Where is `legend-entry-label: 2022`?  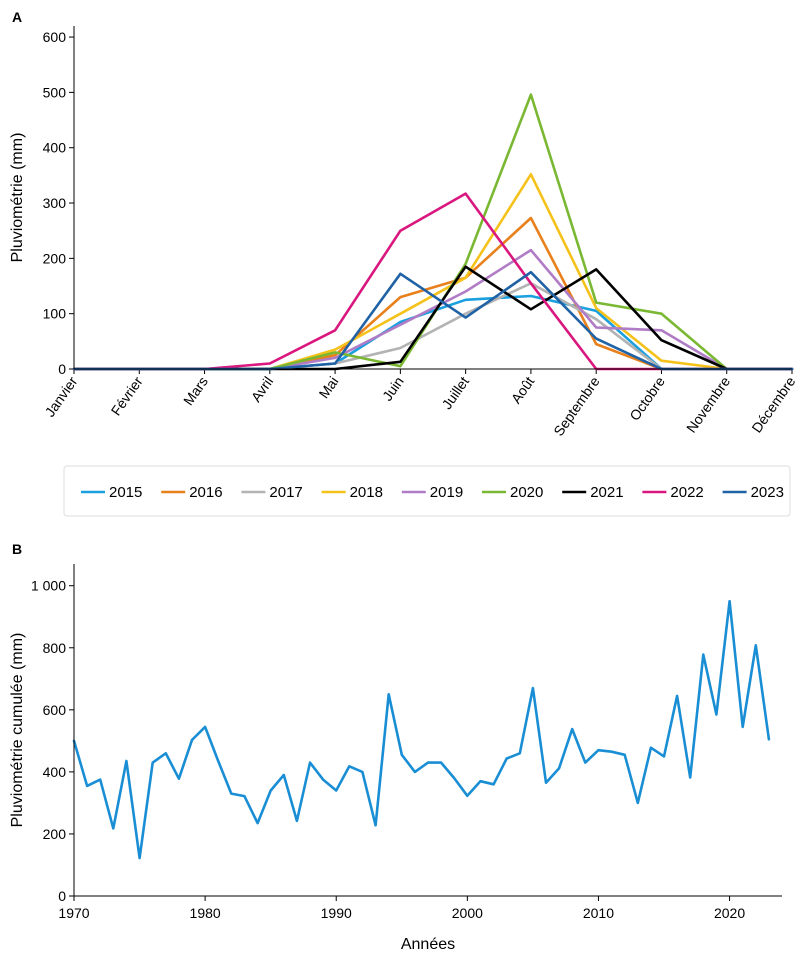 legend-entry-label: 2022 is located at coordinates (686, 492).